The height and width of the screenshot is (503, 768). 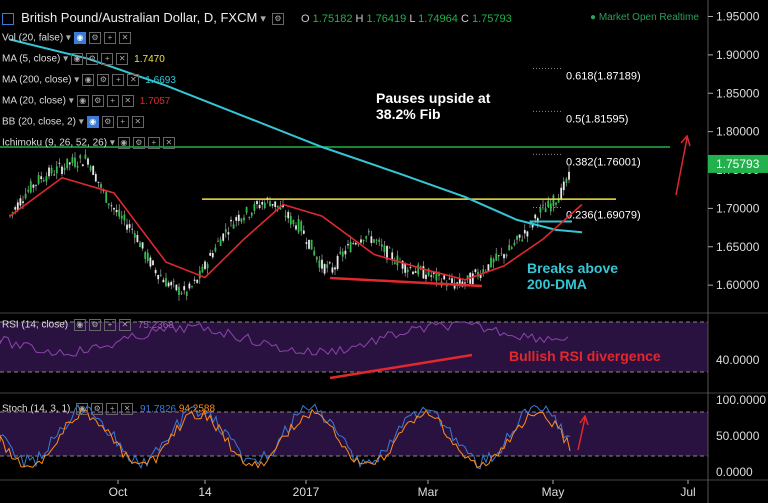 I want to click on indicator-label: MA (20, close), so click(x=34, y=101).